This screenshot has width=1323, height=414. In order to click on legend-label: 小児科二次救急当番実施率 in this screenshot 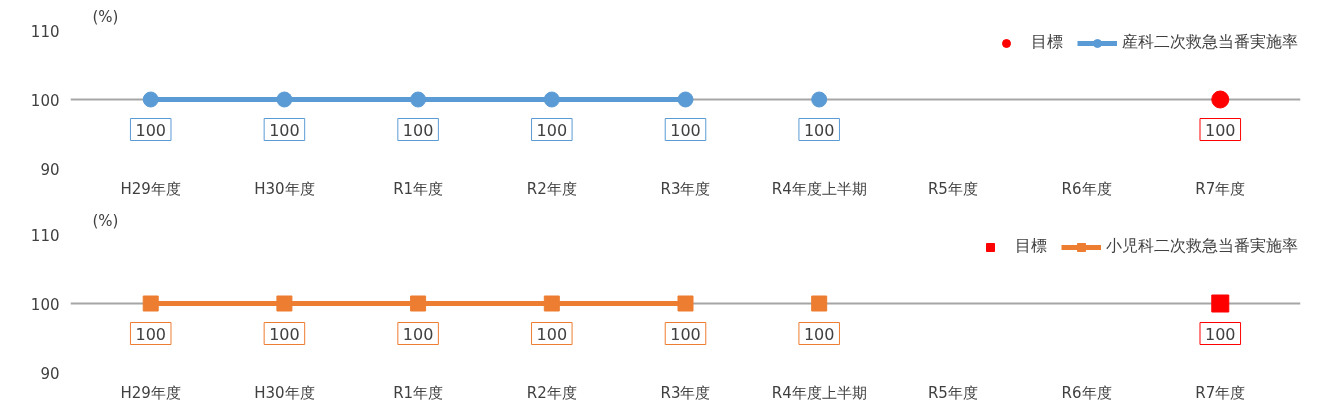, I will do `click(1202, 246)`.